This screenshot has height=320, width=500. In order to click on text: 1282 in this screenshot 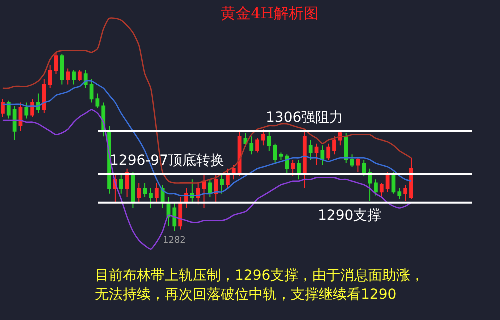, I will do `click(174, 241)`.